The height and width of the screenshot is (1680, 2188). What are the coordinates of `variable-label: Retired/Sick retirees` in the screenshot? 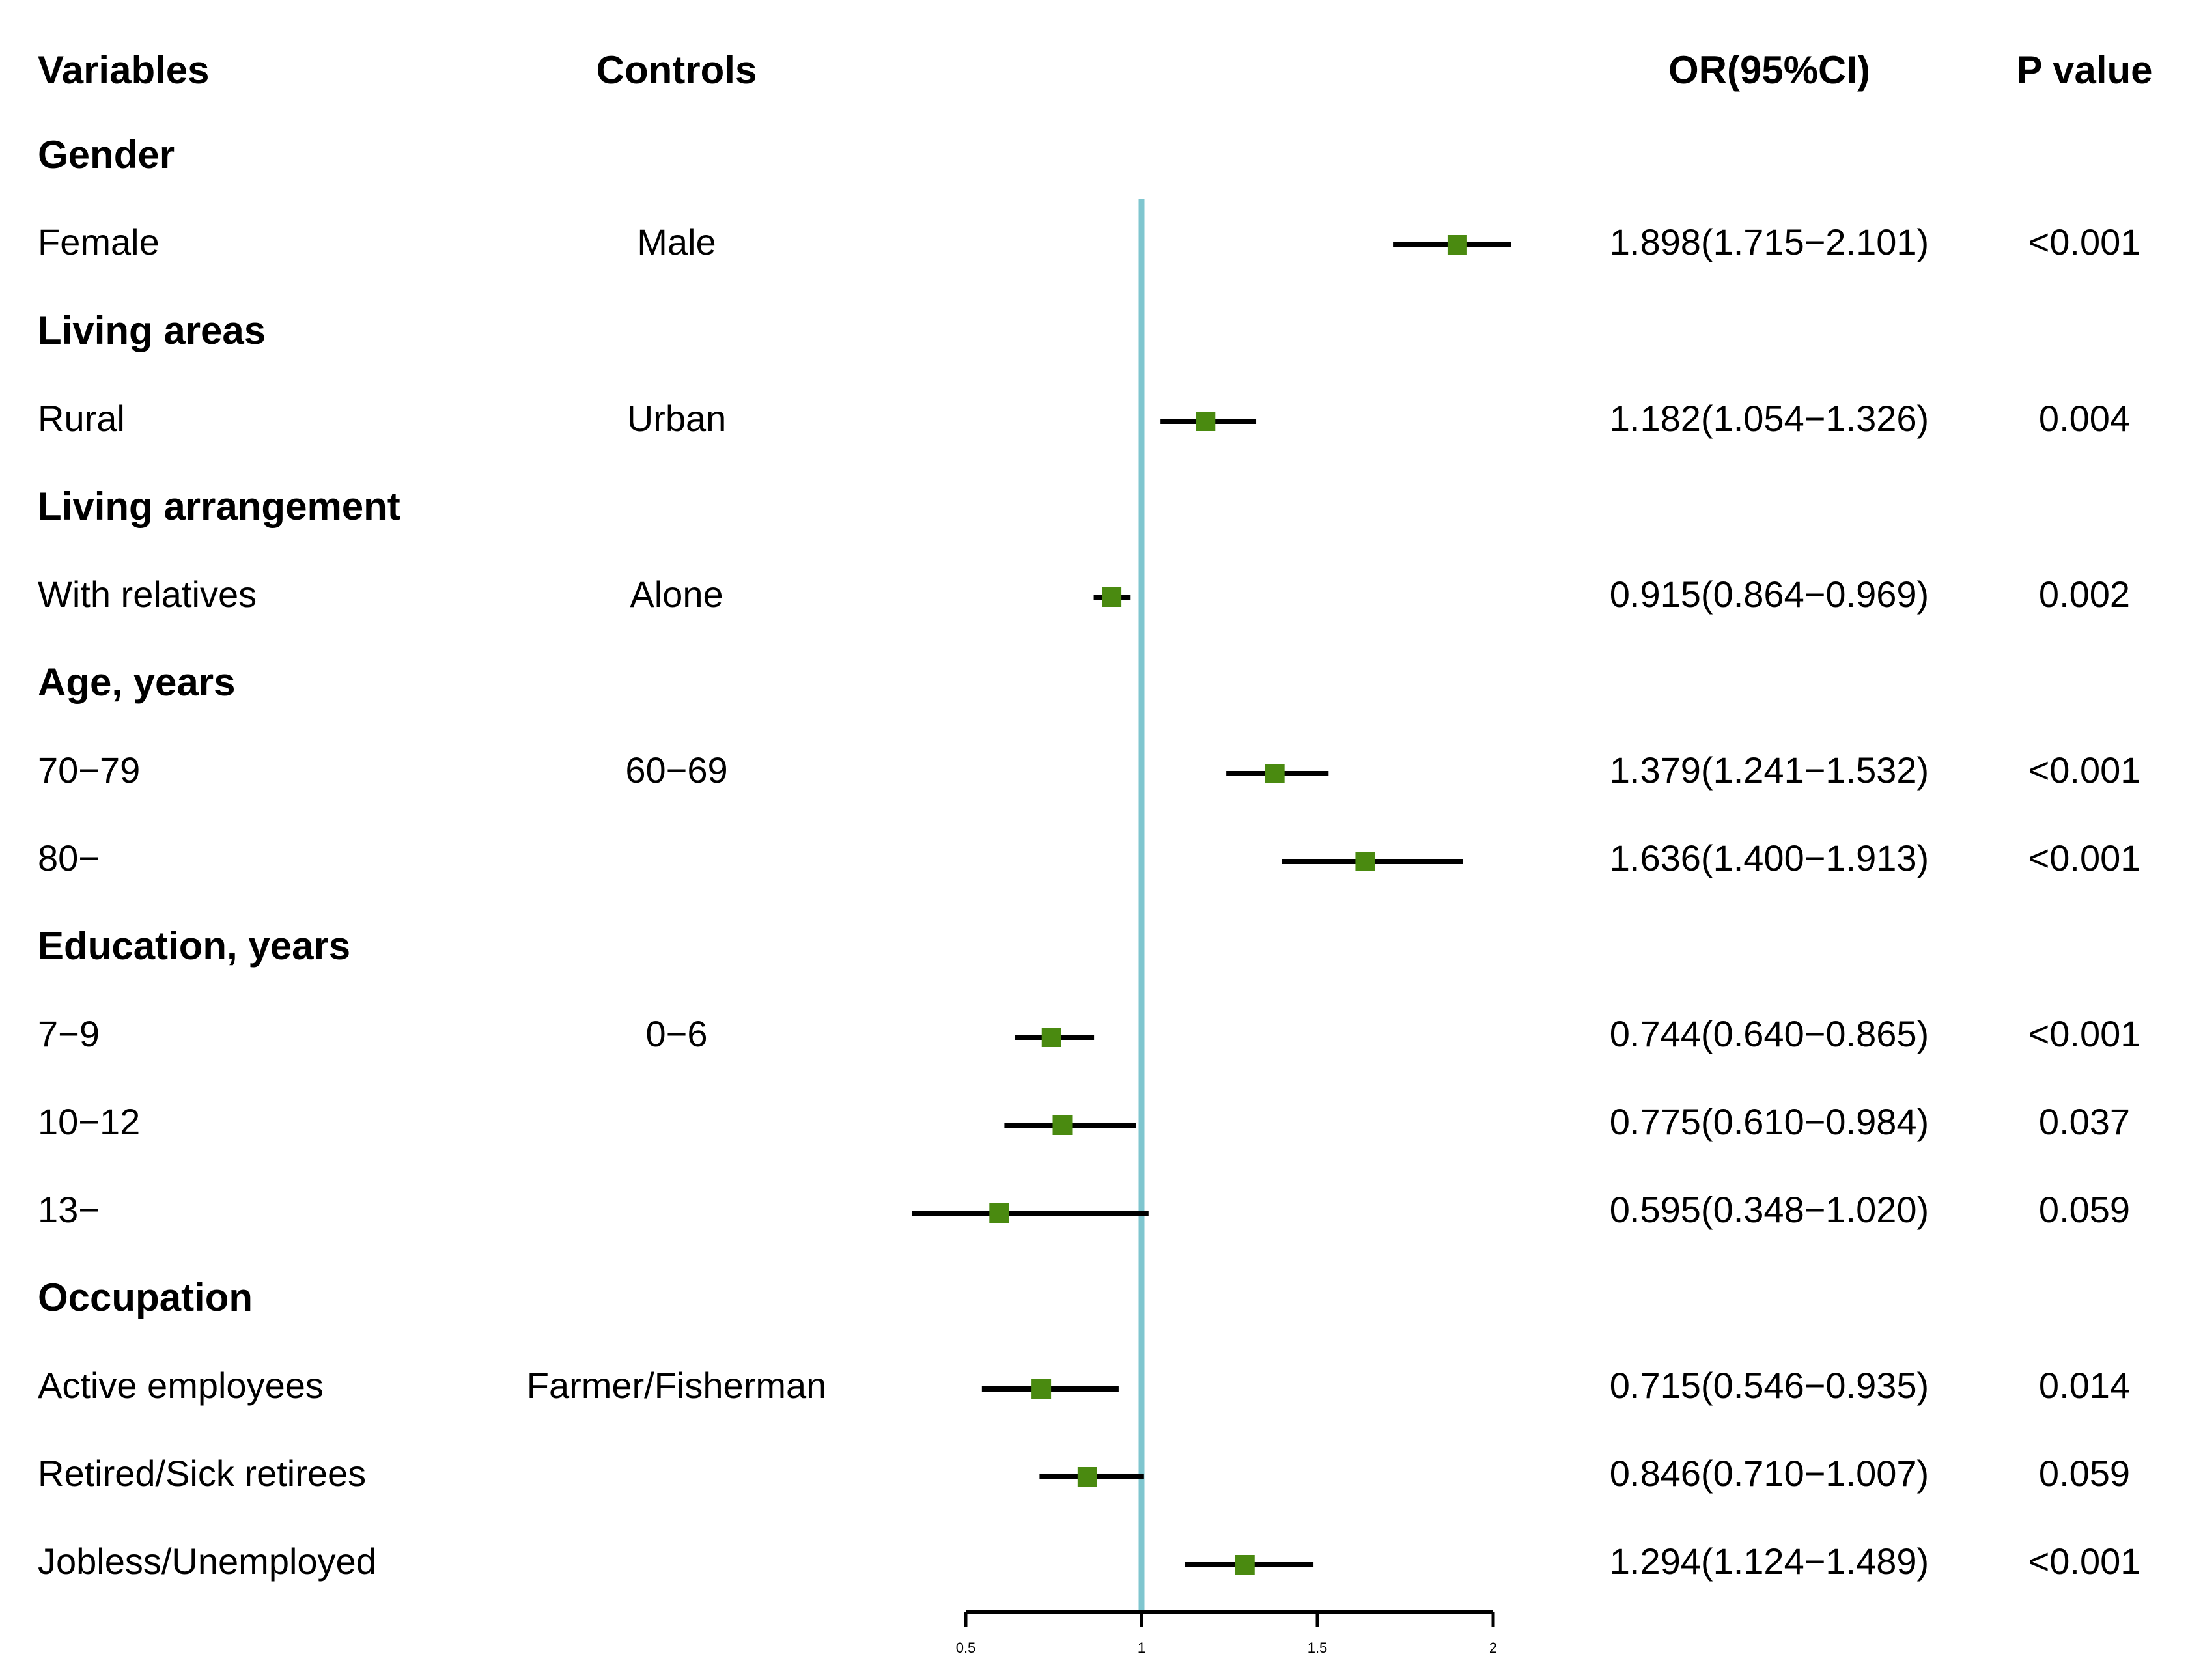 It's located at (202, 1473).